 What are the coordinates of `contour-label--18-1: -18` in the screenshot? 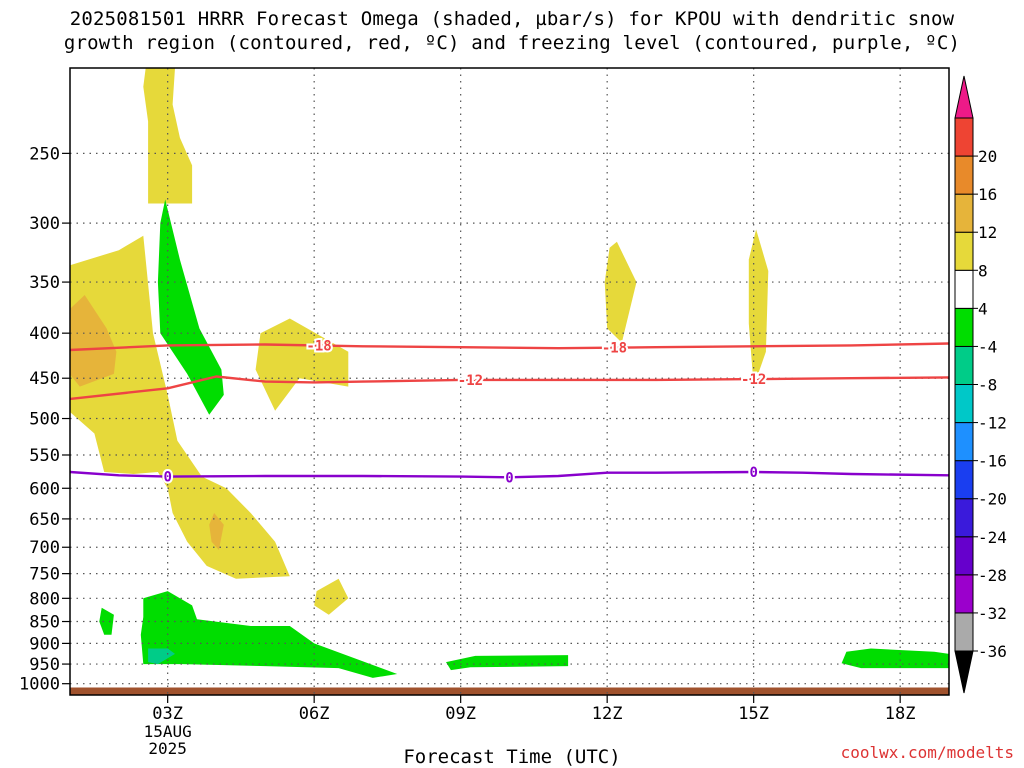 It's located at (614, 349).